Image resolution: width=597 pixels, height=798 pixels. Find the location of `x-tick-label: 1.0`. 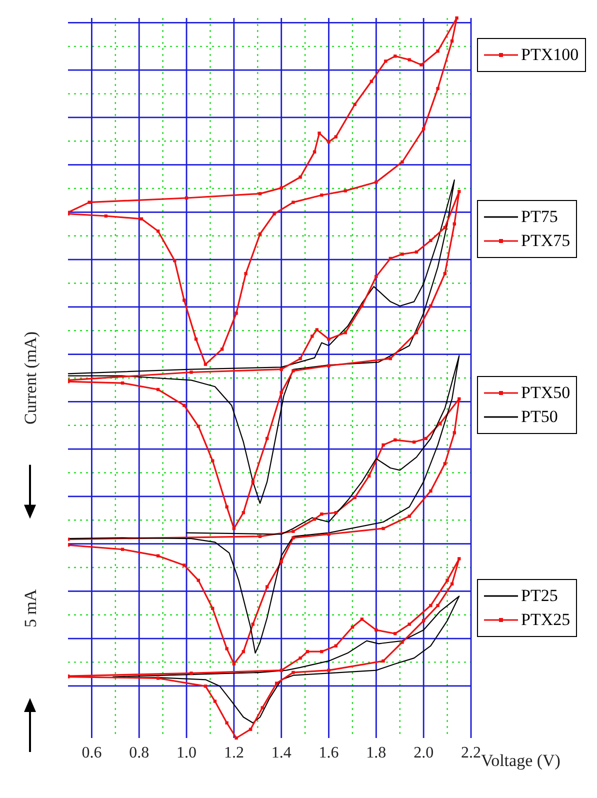

x-tick-label: 1.0 is located at coordinates (186, 753).